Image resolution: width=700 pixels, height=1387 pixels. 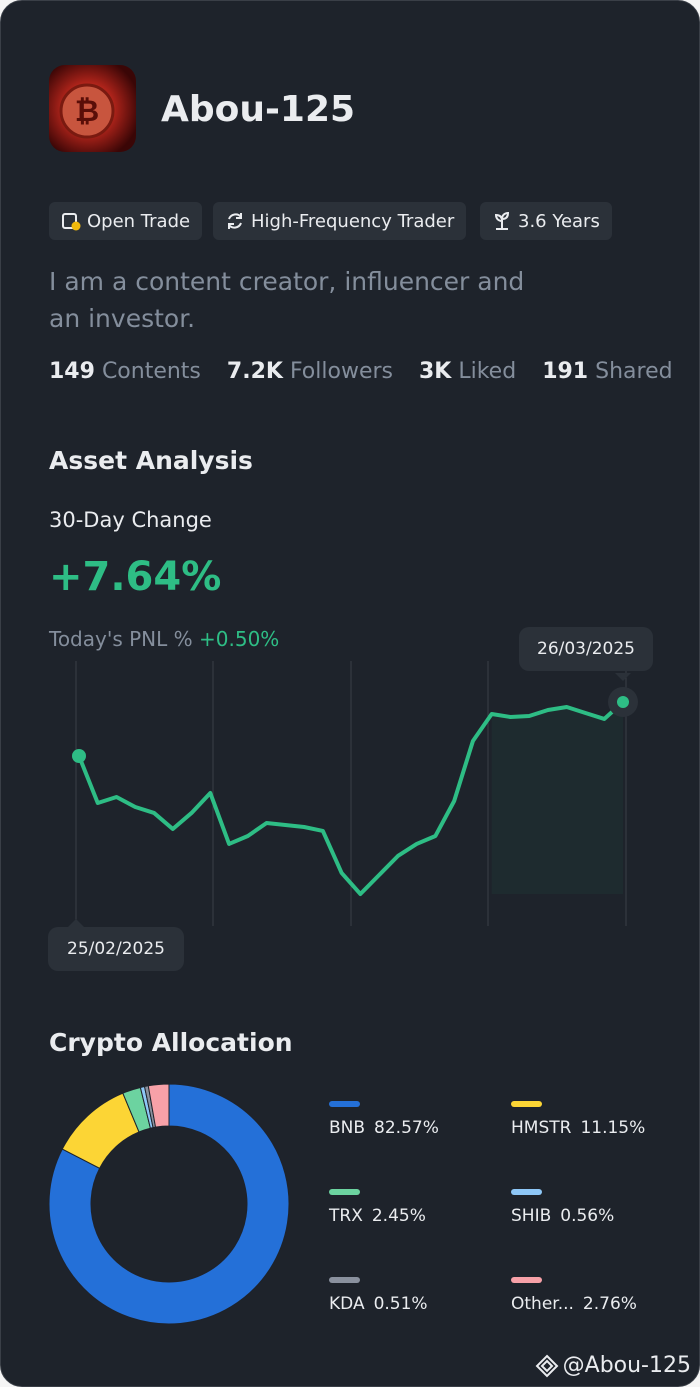 I want to click on legend-entry: Other... 2.76%, so click(x=574, y=1304).